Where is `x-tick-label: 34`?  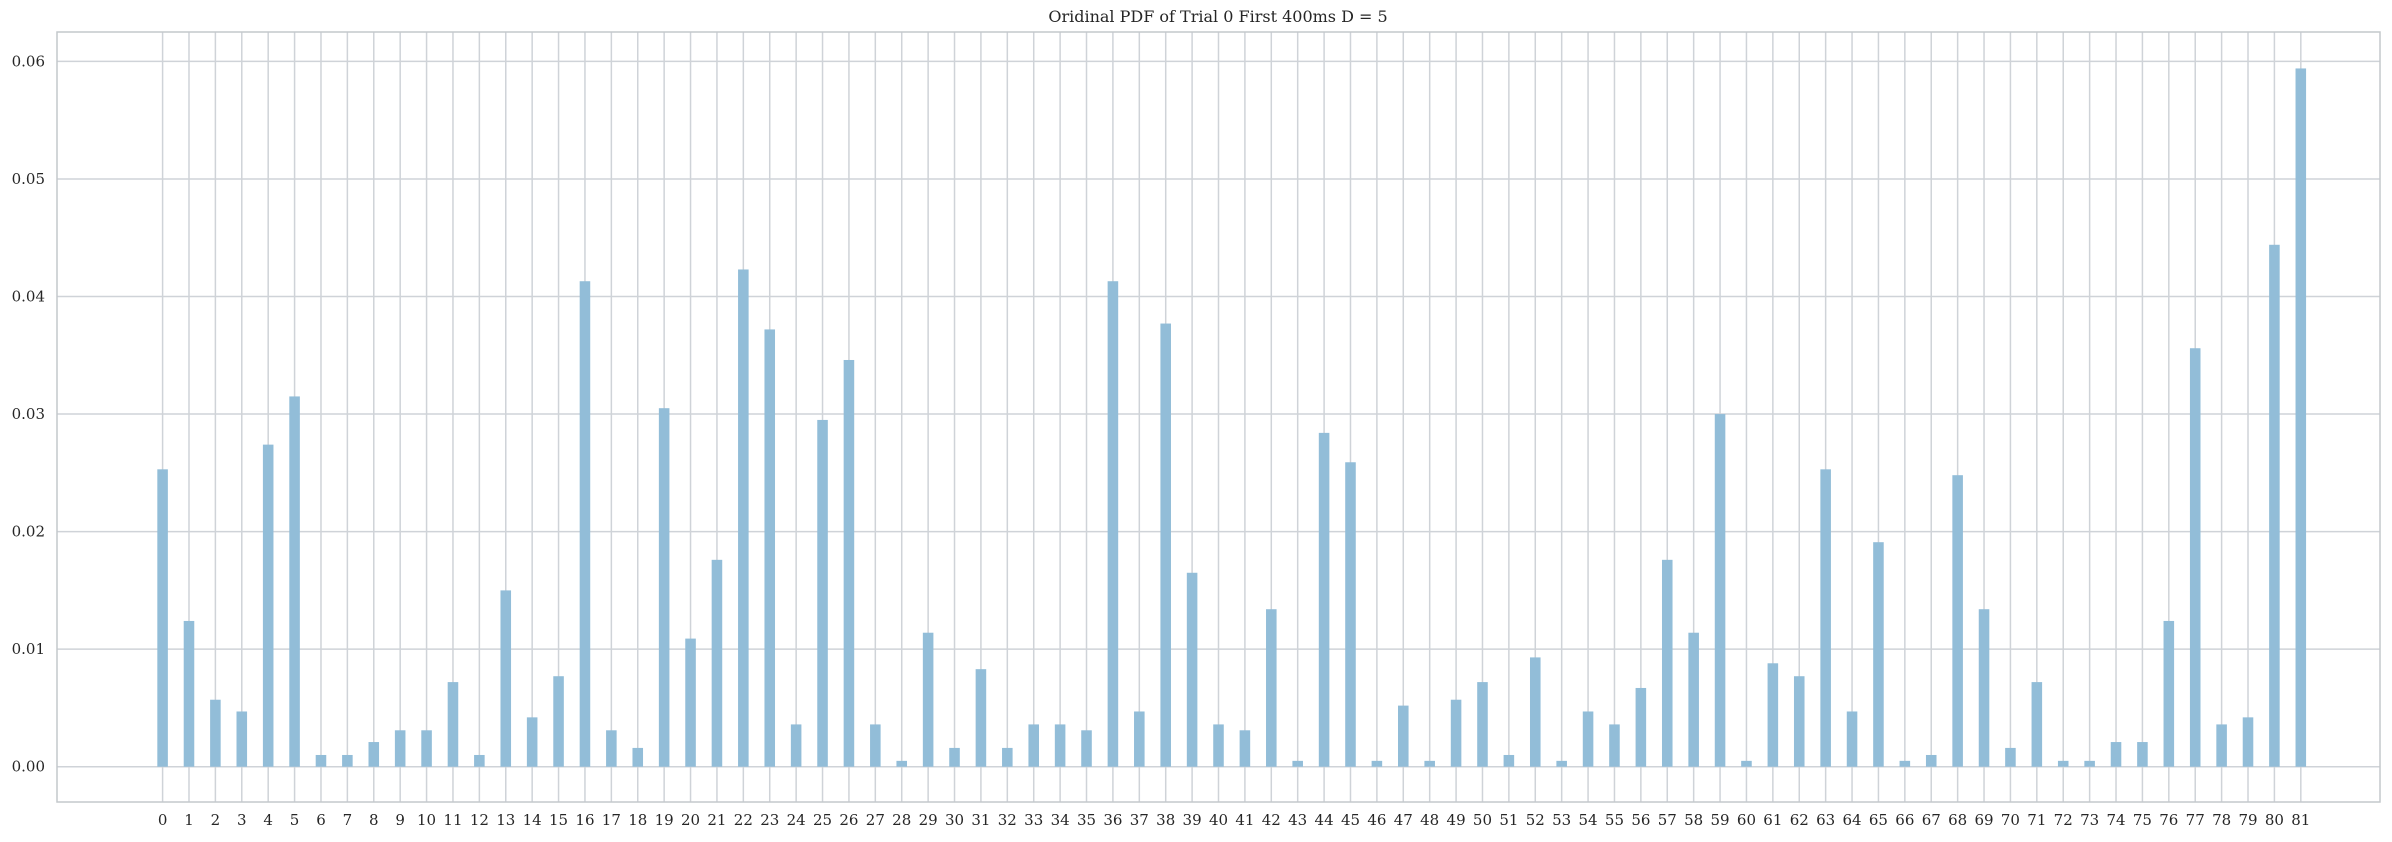
x-tick-label: 34 is located at coordinates (1060, 820).